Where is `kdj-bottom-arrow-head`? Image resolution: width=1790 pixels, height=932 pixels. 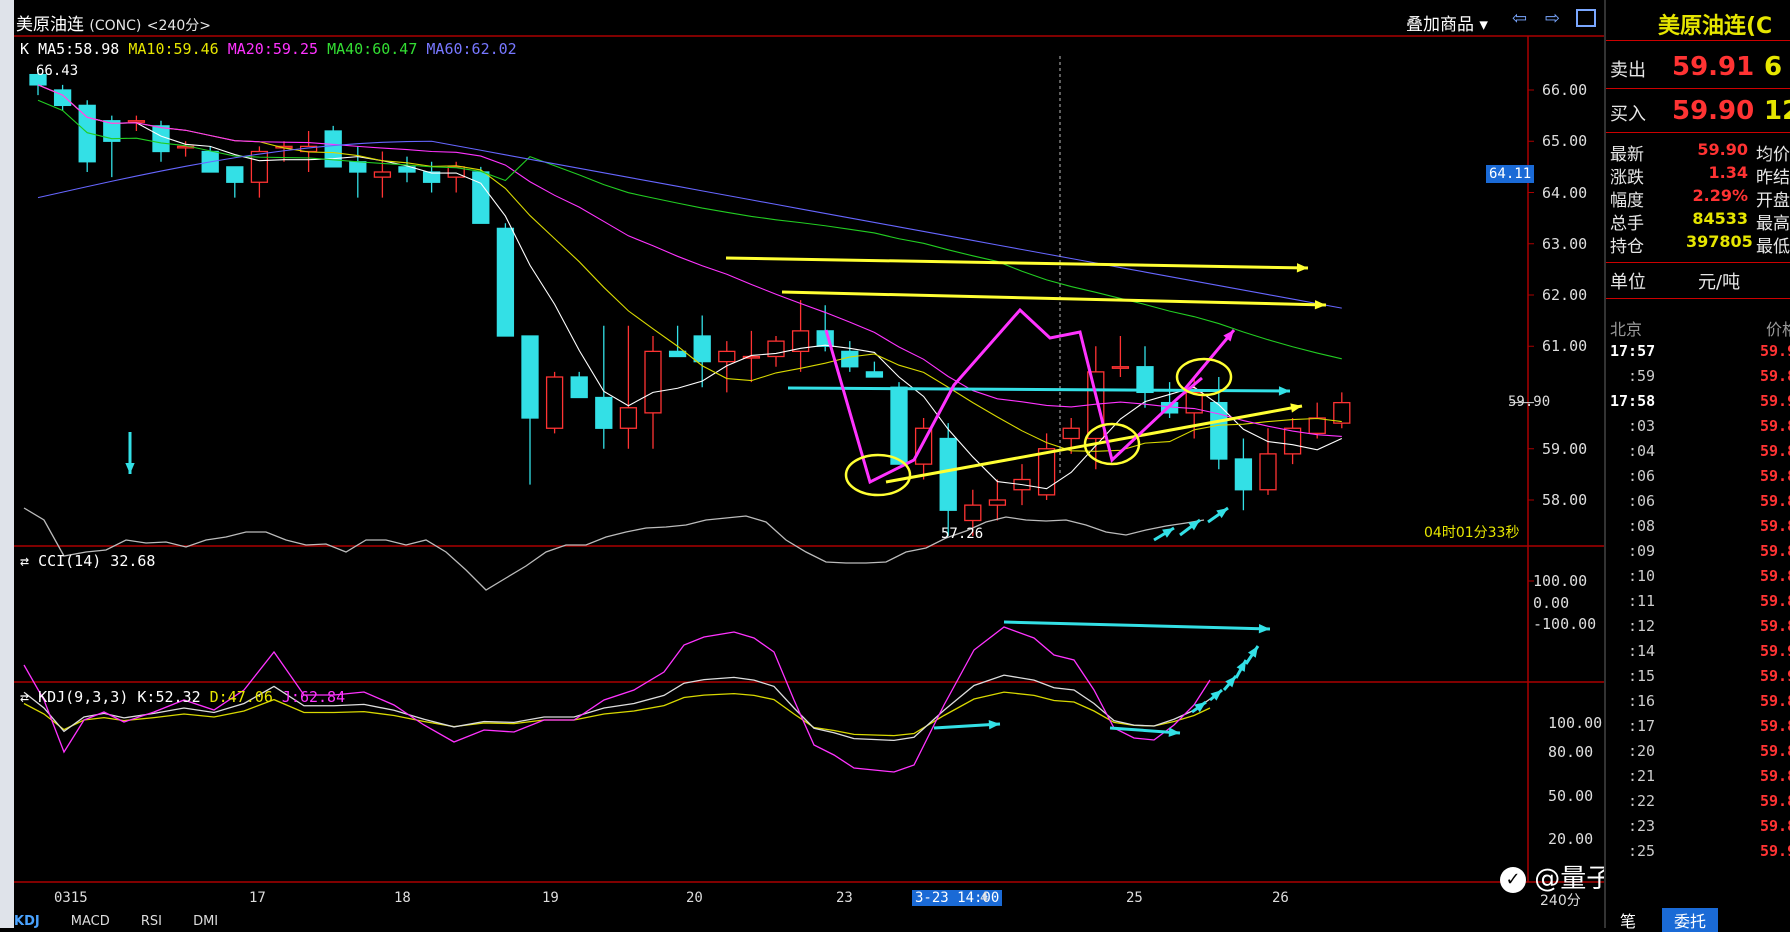 kdj-bottom-arrow-head is located at coordinates (994, 725).